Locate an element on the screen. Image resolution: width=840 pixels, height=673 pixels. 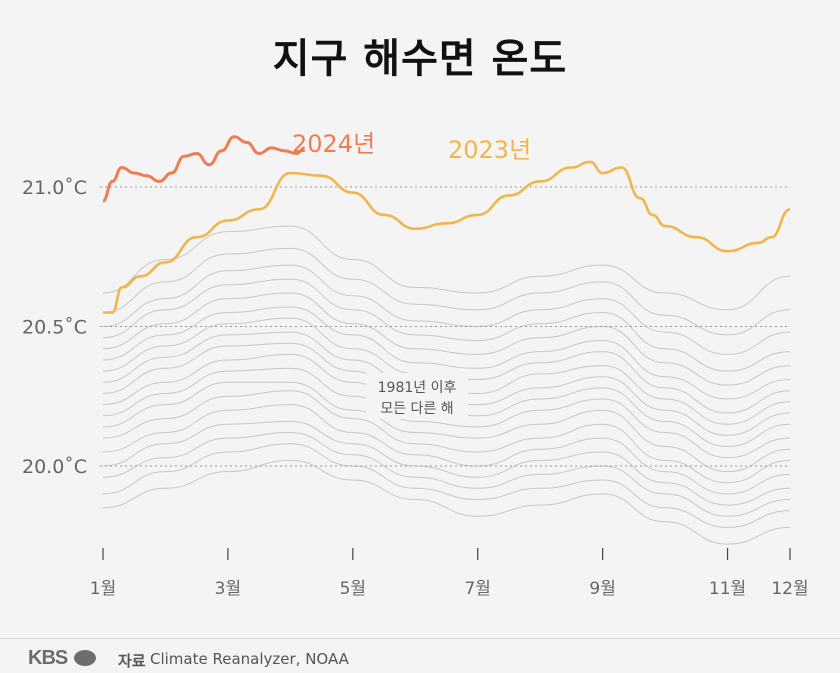
series-label-2024: 2024년 is located at coordinates (333, 144).